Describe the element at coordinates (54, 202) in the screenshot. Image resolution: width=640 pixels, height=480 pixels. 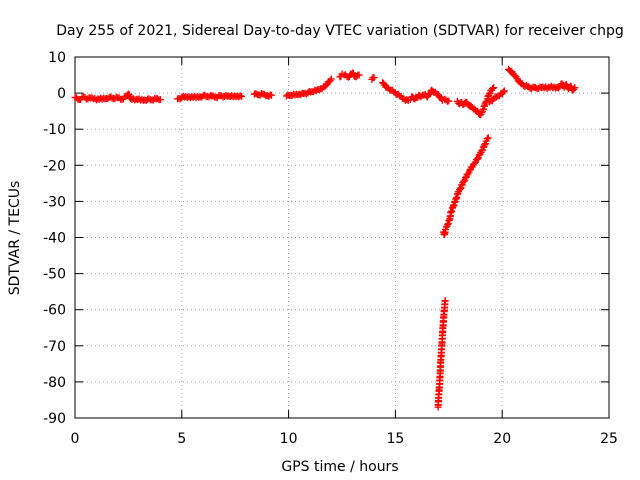
I see `y-tick-label: -30` at that location.